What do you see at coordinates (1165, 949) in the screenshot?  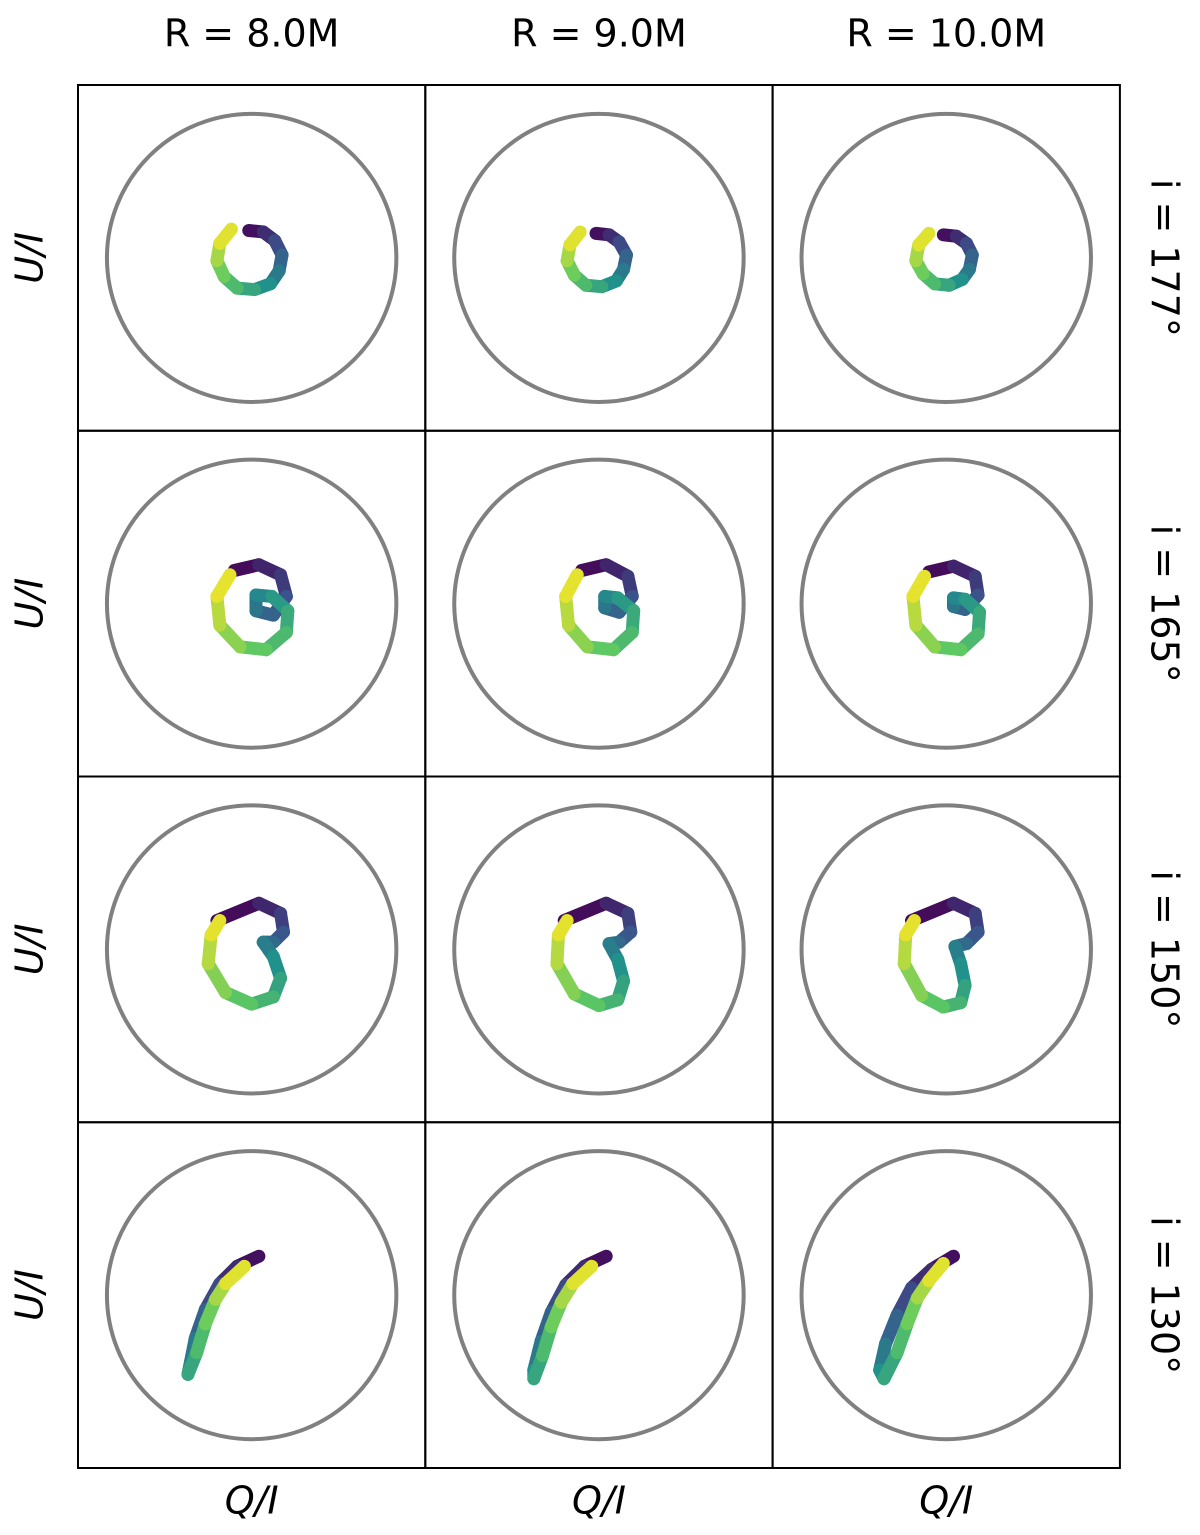 I see `row-label: i = 150°` at bounding box center [1165, 949].